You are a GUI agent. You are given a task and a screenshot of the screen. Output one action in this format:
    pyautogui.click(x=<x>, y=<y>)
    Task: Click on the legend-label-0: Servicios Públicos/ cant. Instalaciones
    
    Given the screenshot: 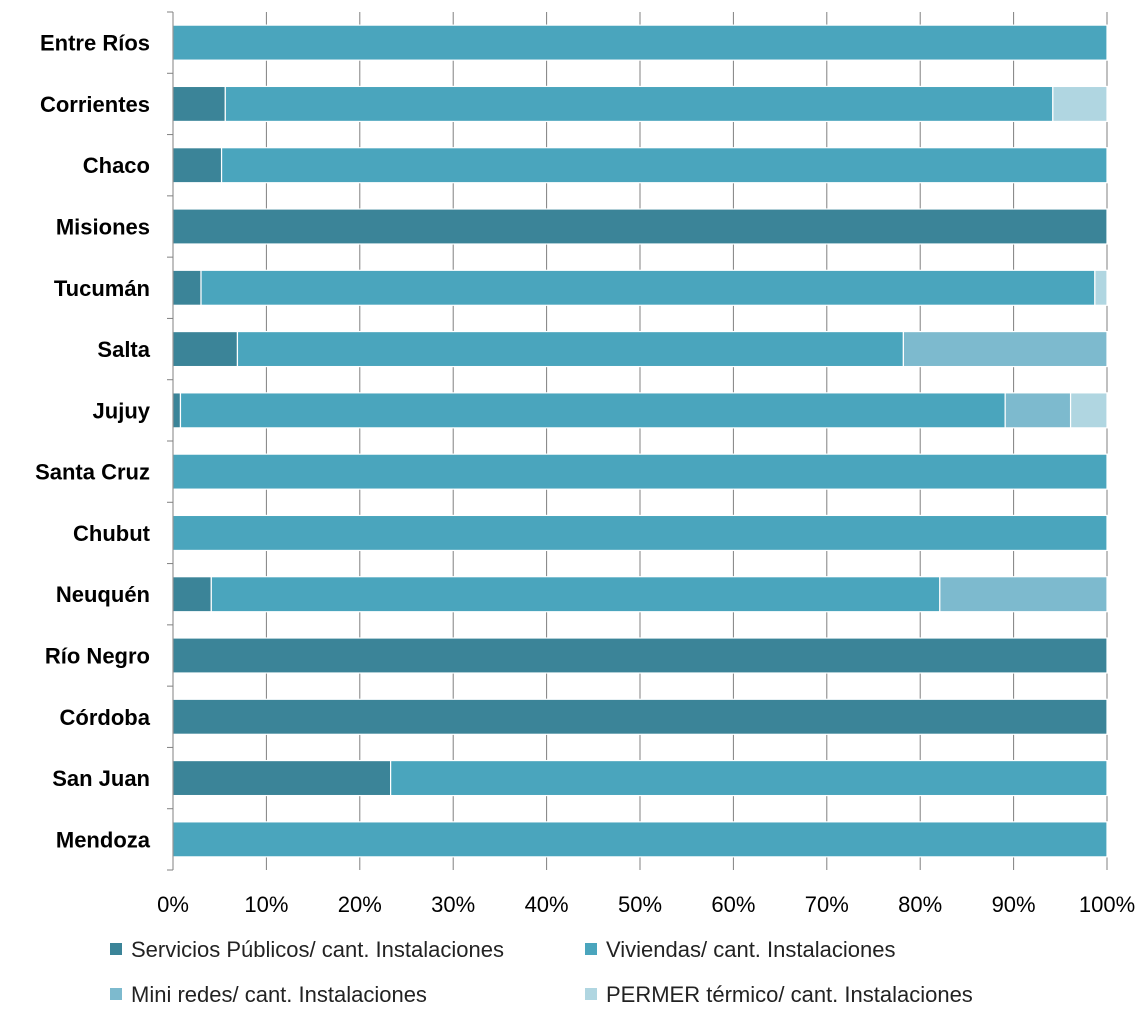 What is the action you would take?
    pyautogui.click(x=317, y=949)
    